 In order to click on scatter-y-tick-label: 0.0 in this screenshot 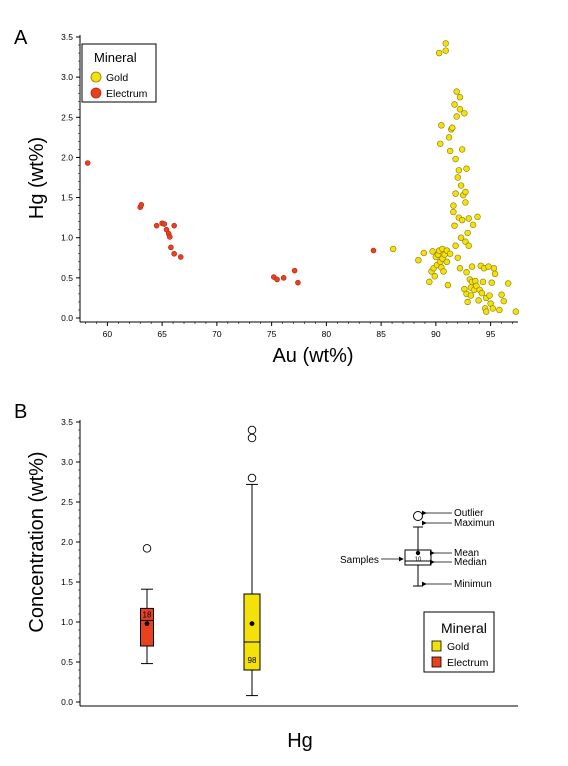, I will do `click(67, 318)`.